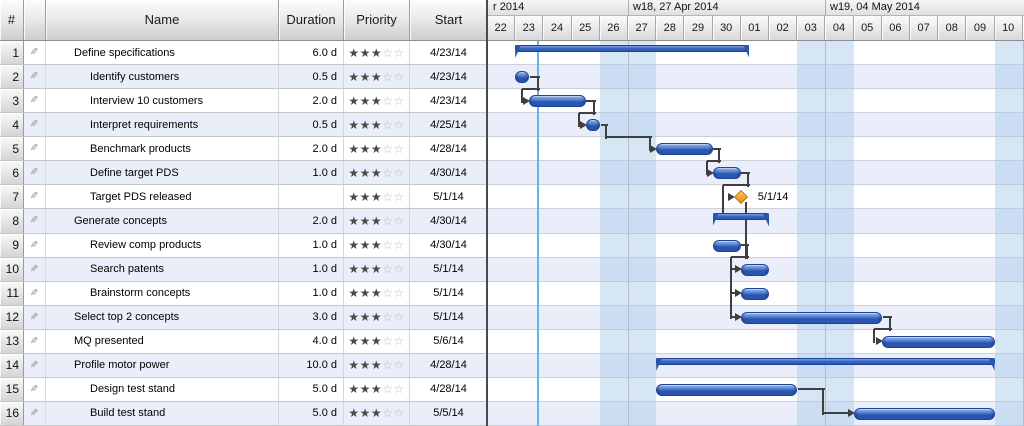  Describe the element at coordinates (12, 101) in the screenshot. I see `row-number-cell: 3` at that location.